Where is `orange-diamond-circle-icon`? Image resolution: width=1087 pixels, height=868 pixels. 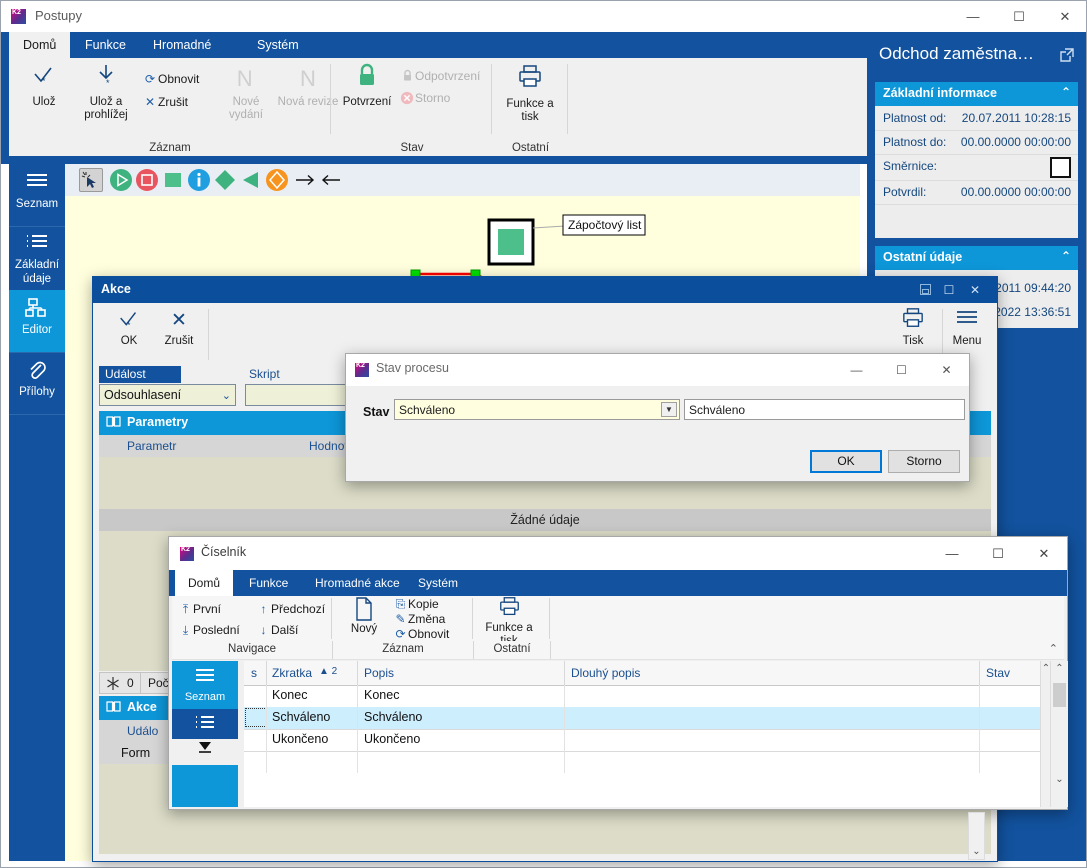
orange-diamond-circle-icon is located at coordinates (277, 180).